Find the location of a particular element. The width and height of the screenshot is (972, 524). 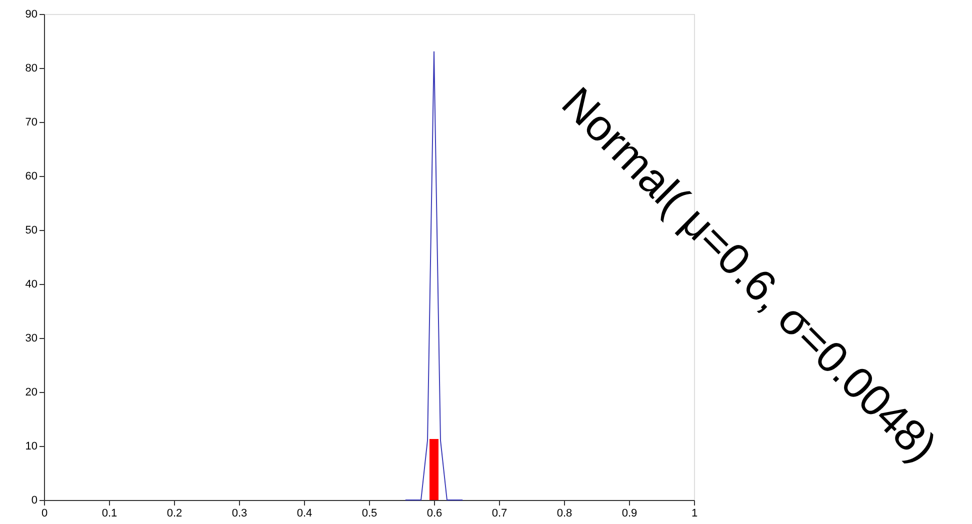

x-tick-label: 0.8 is located at coordinates (564, 514).